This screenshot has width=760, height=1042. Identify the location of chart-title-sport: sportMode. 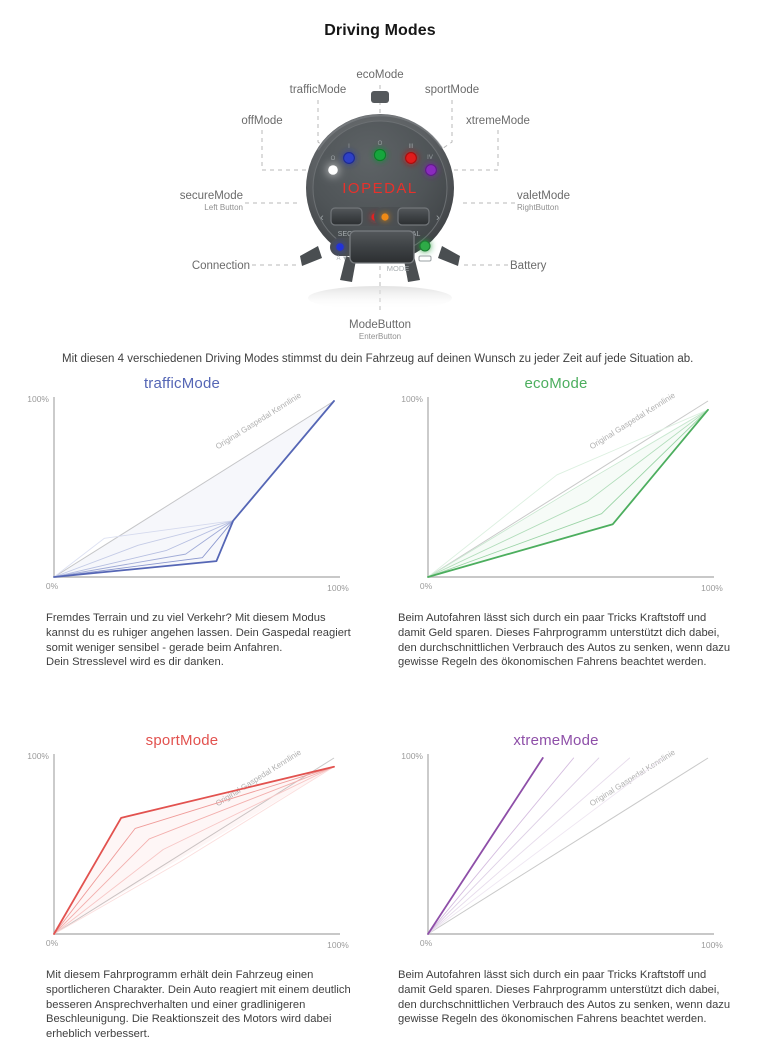
(182, 741).